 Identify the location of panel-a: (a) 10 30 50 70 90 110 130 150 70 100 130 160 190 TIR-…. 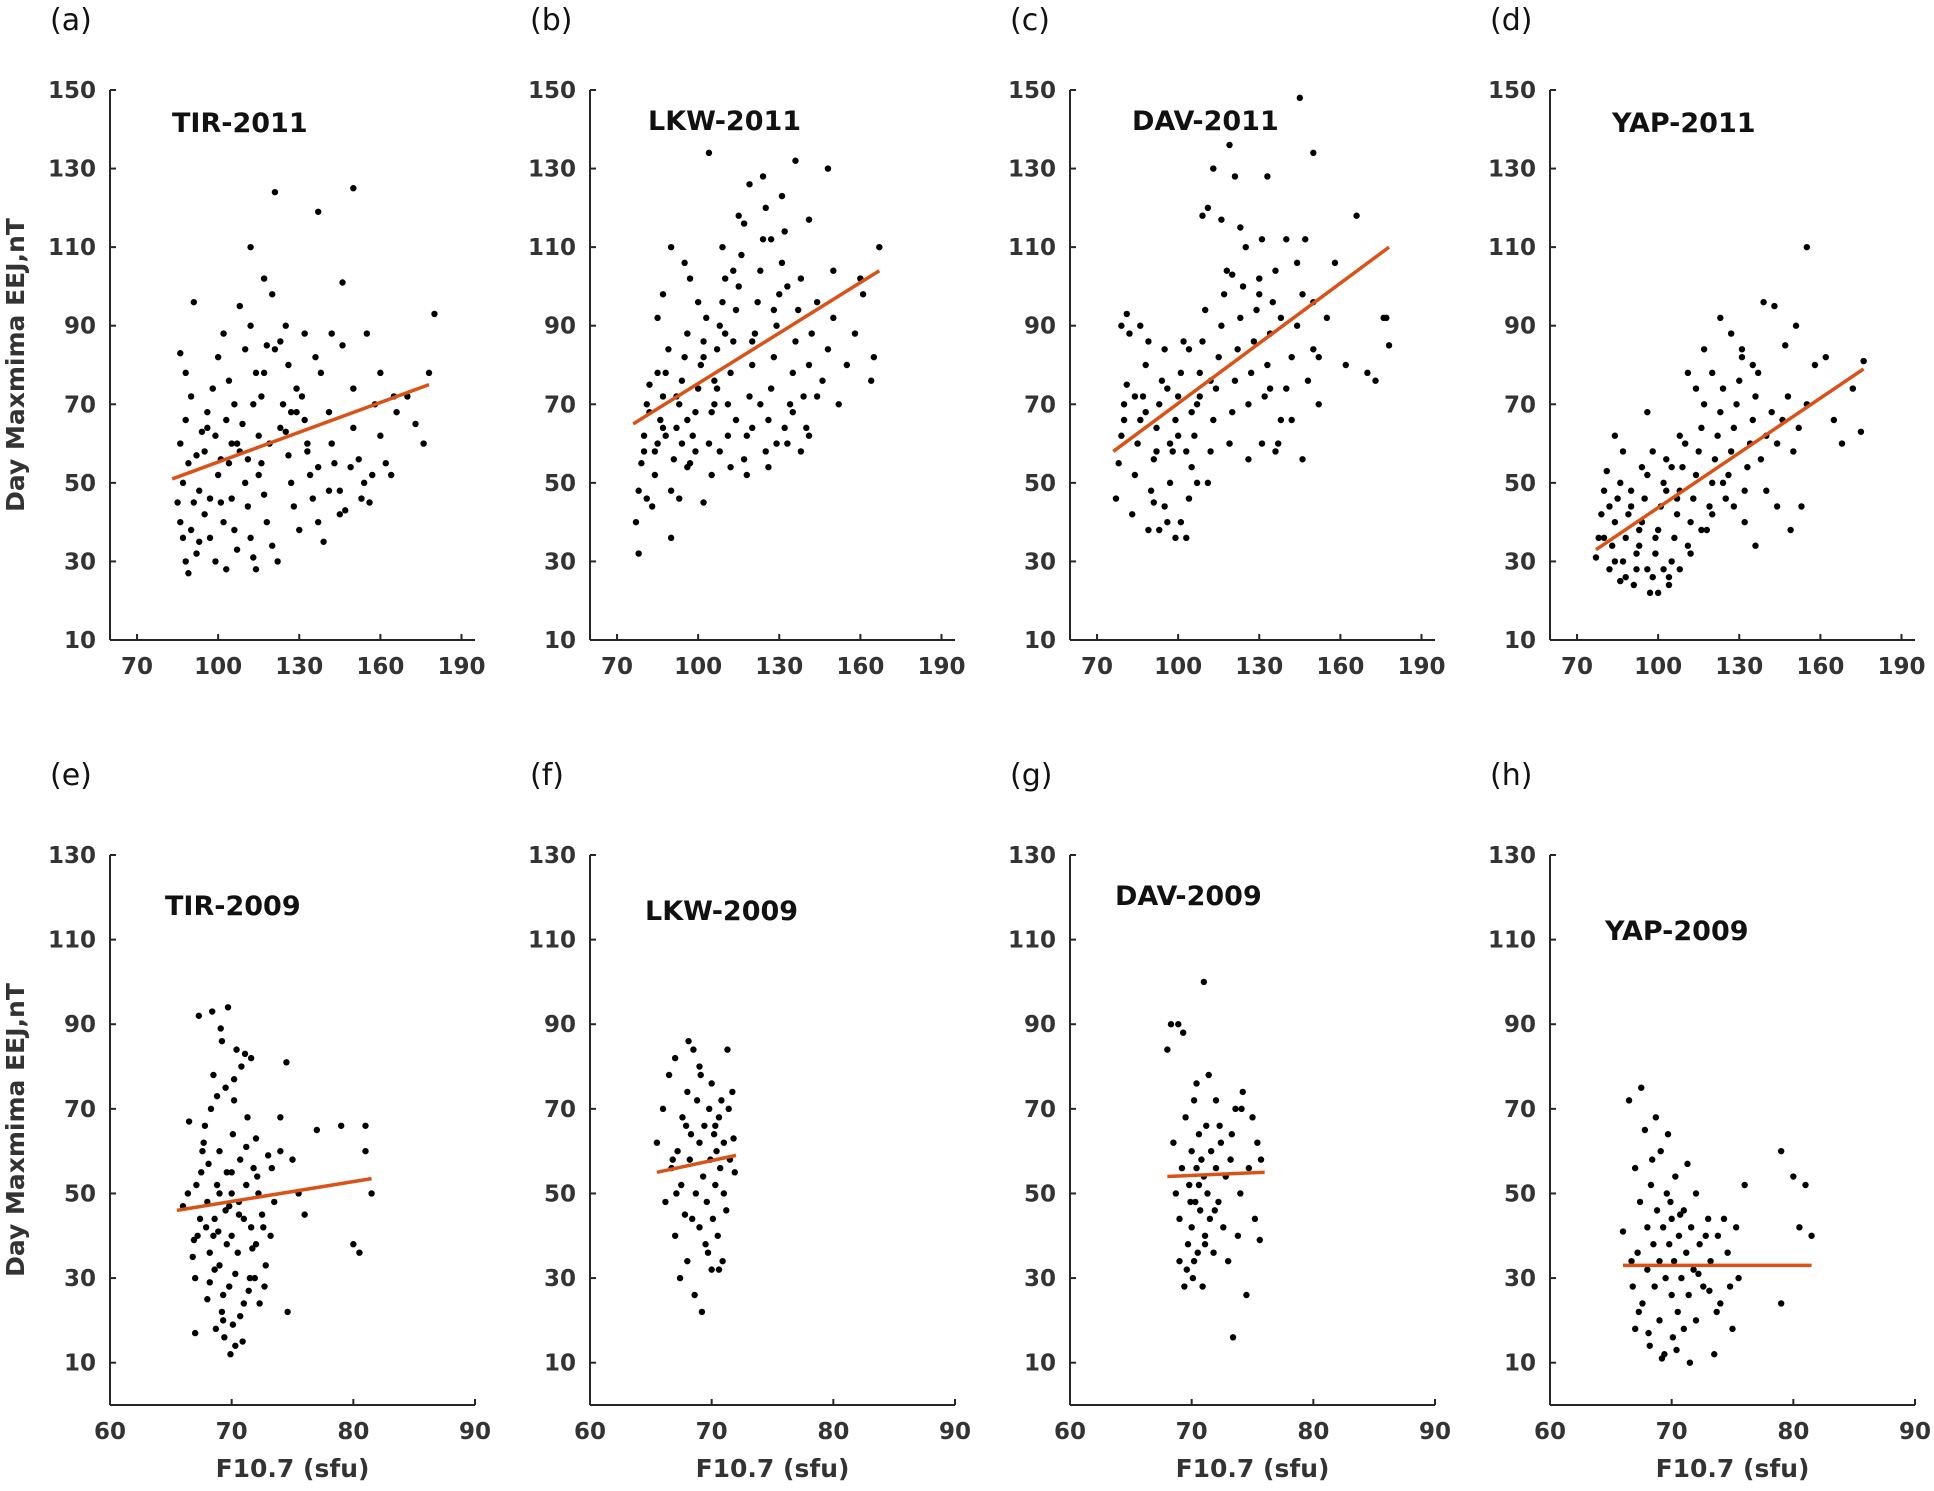
(243, 341).